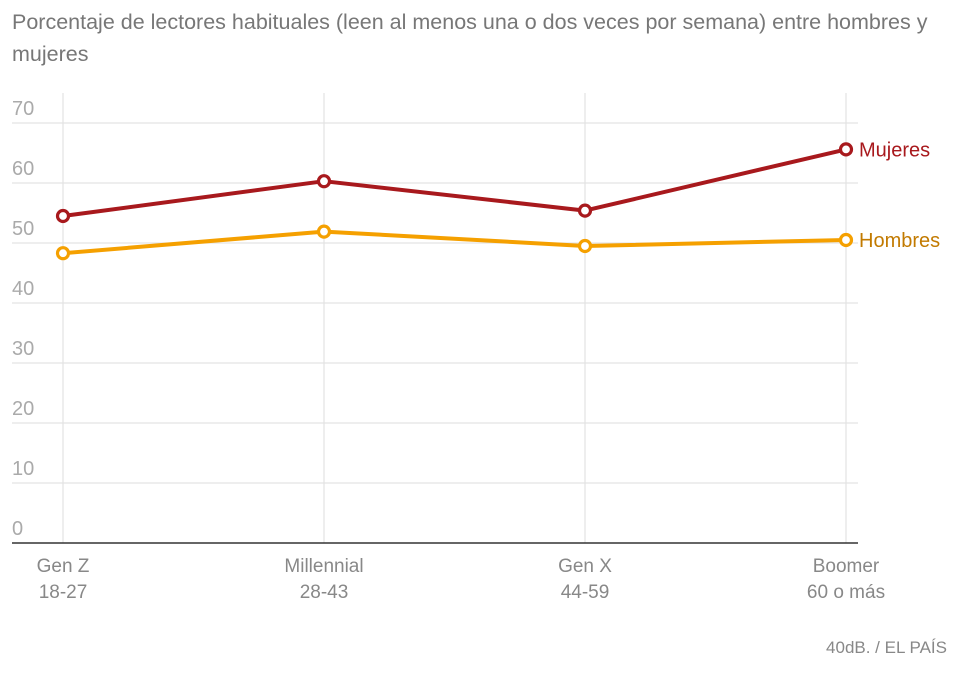 Image resolution: width=963 pixels, height=679 pixels. Describe the element at coordinates (23, 289) in the screenshot. I see `y-tick-label: 40` at that location.